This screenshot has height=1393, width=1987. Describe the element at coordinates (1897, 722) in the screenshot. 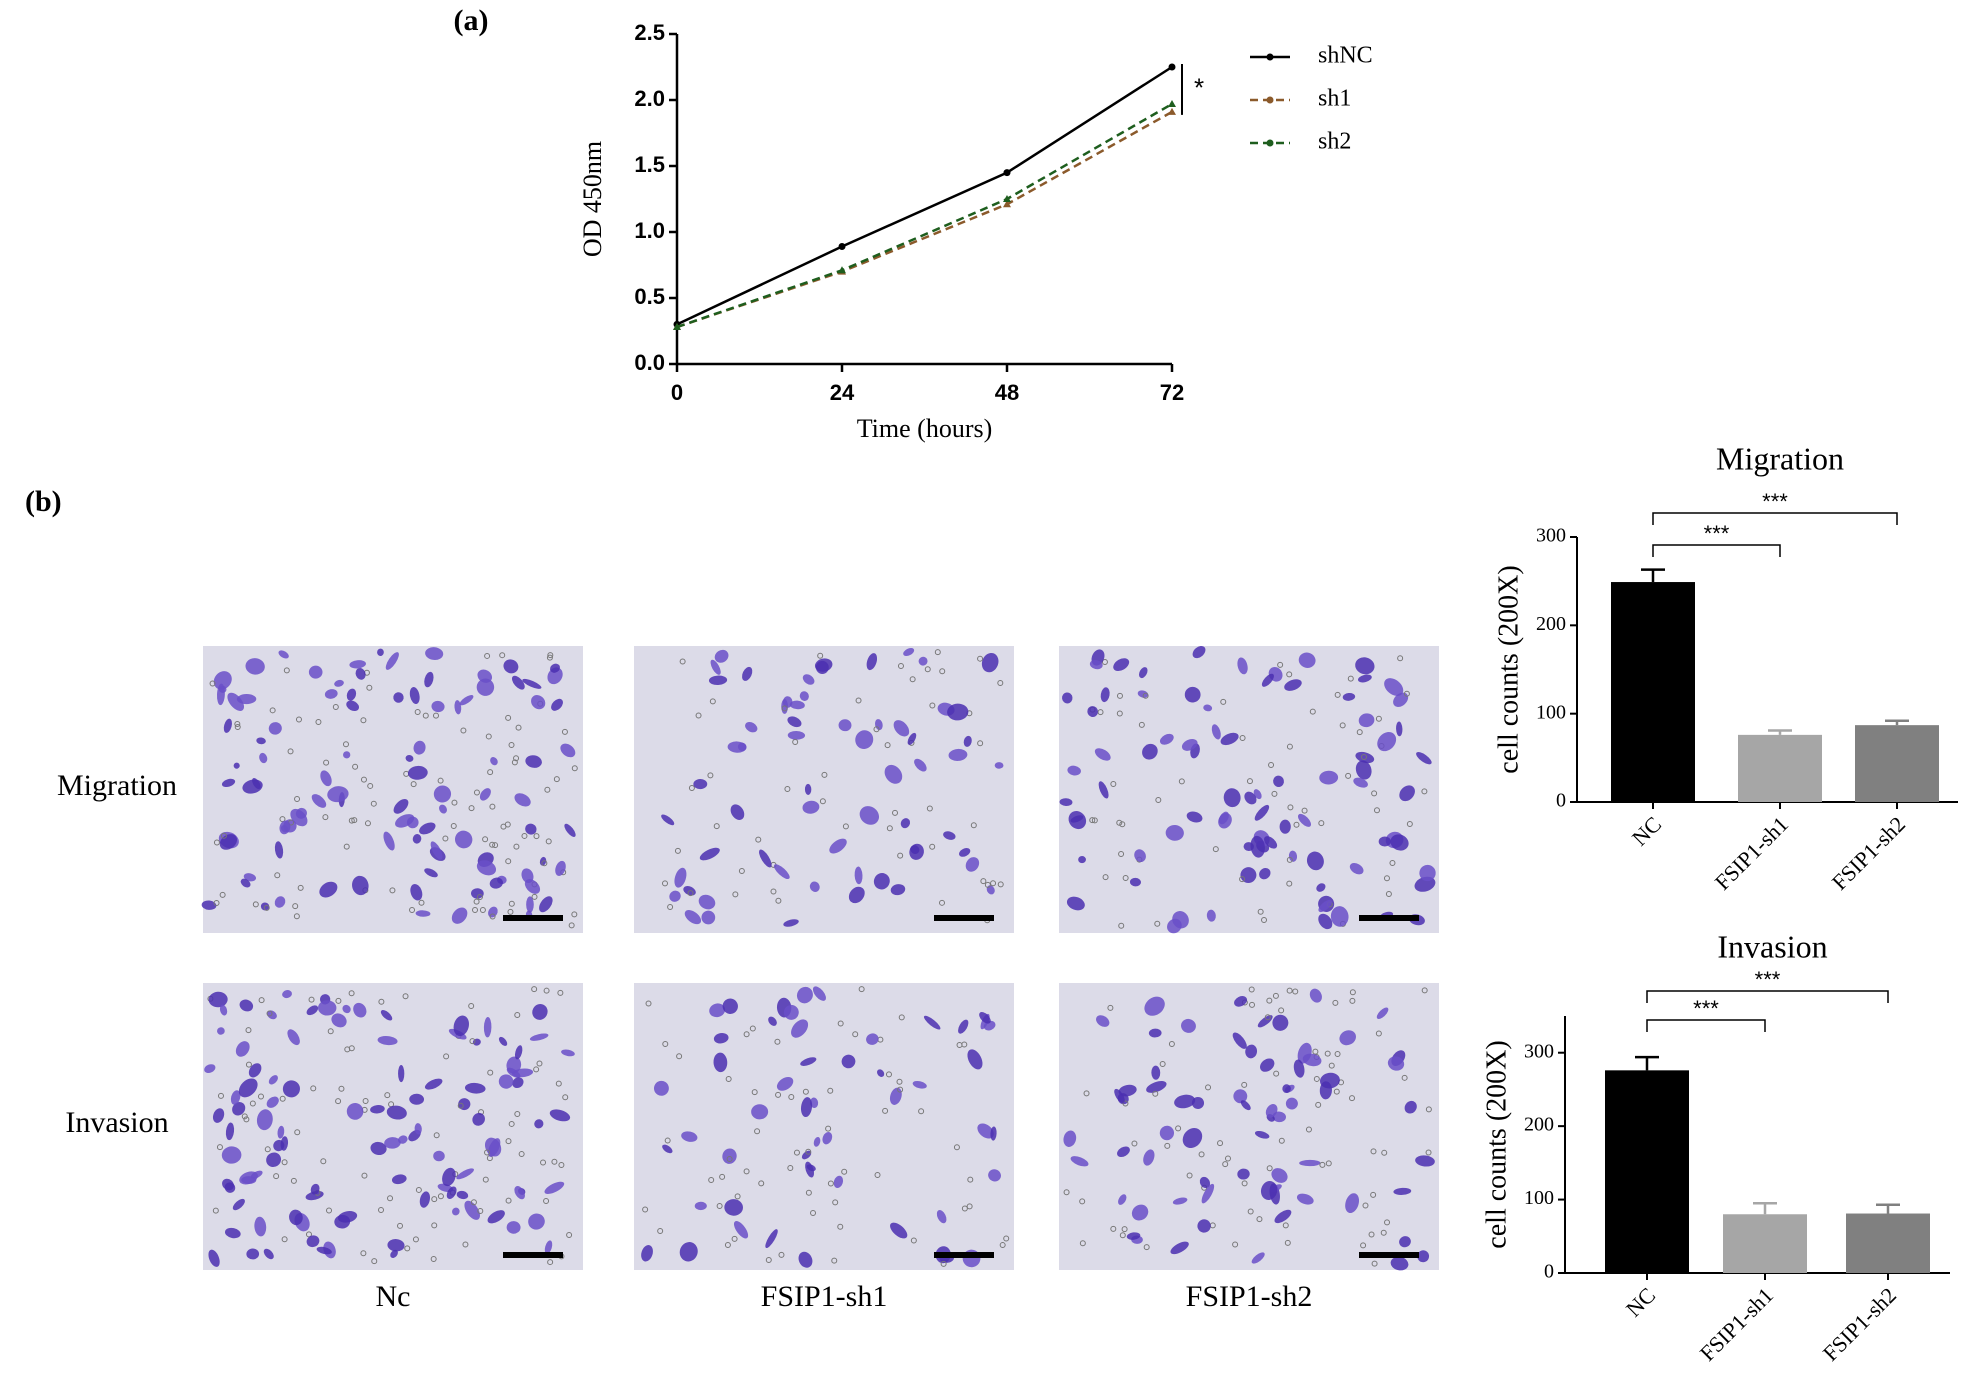

I see `error-bar` at that location.